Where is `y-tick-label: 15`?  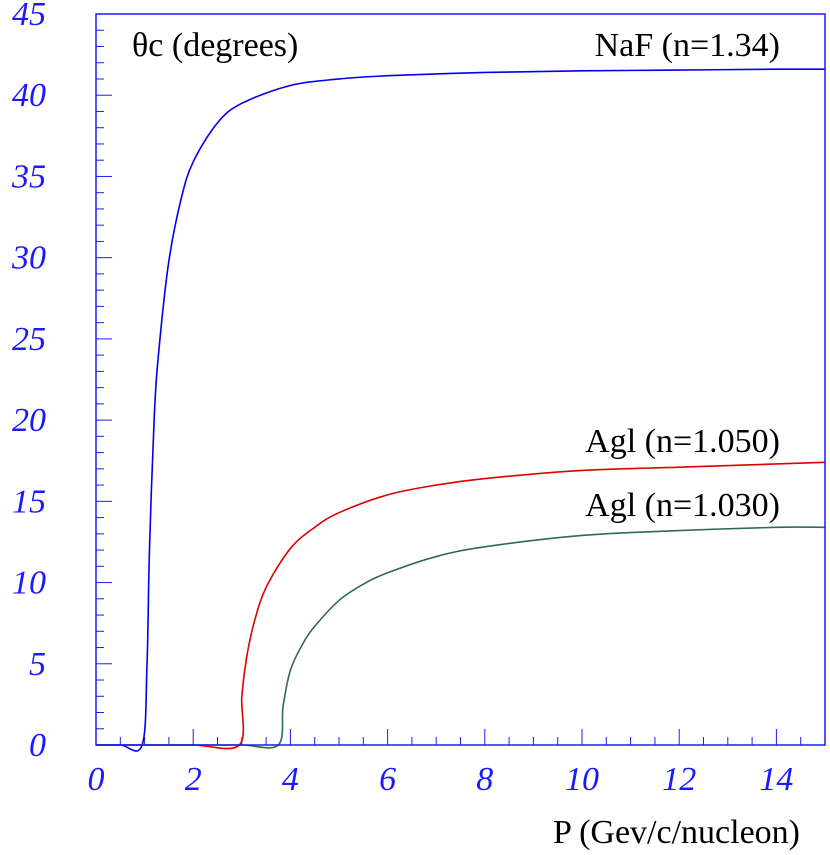 y-tick-label: 15 is located at coordinates (29, 501).